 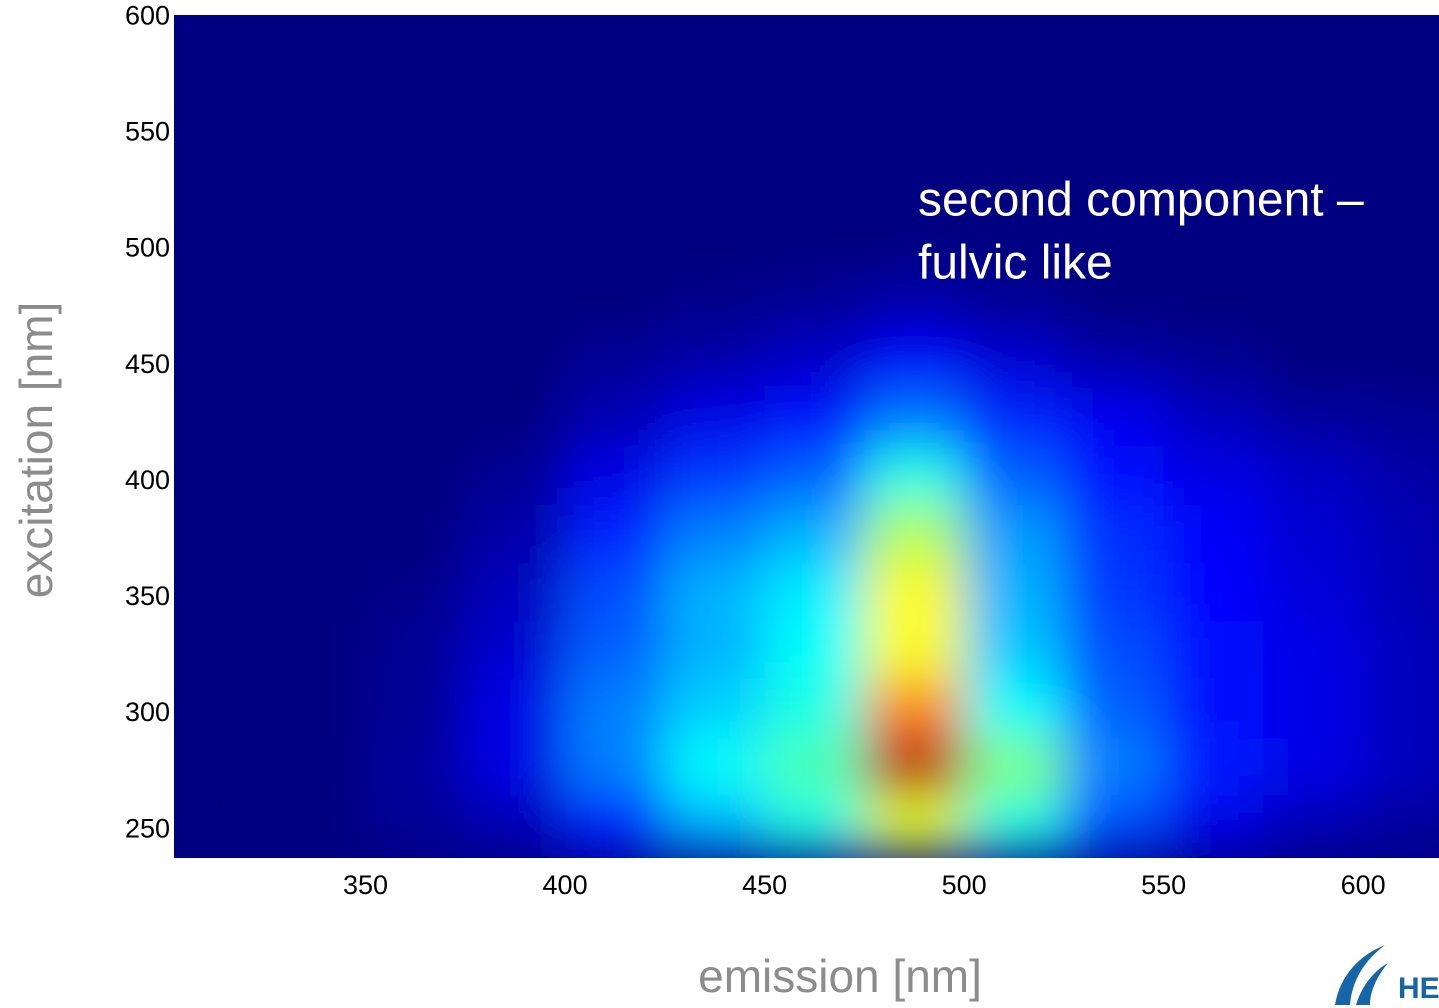 I want to click on annotation: fulvic like, so click(x=1015, y=263).